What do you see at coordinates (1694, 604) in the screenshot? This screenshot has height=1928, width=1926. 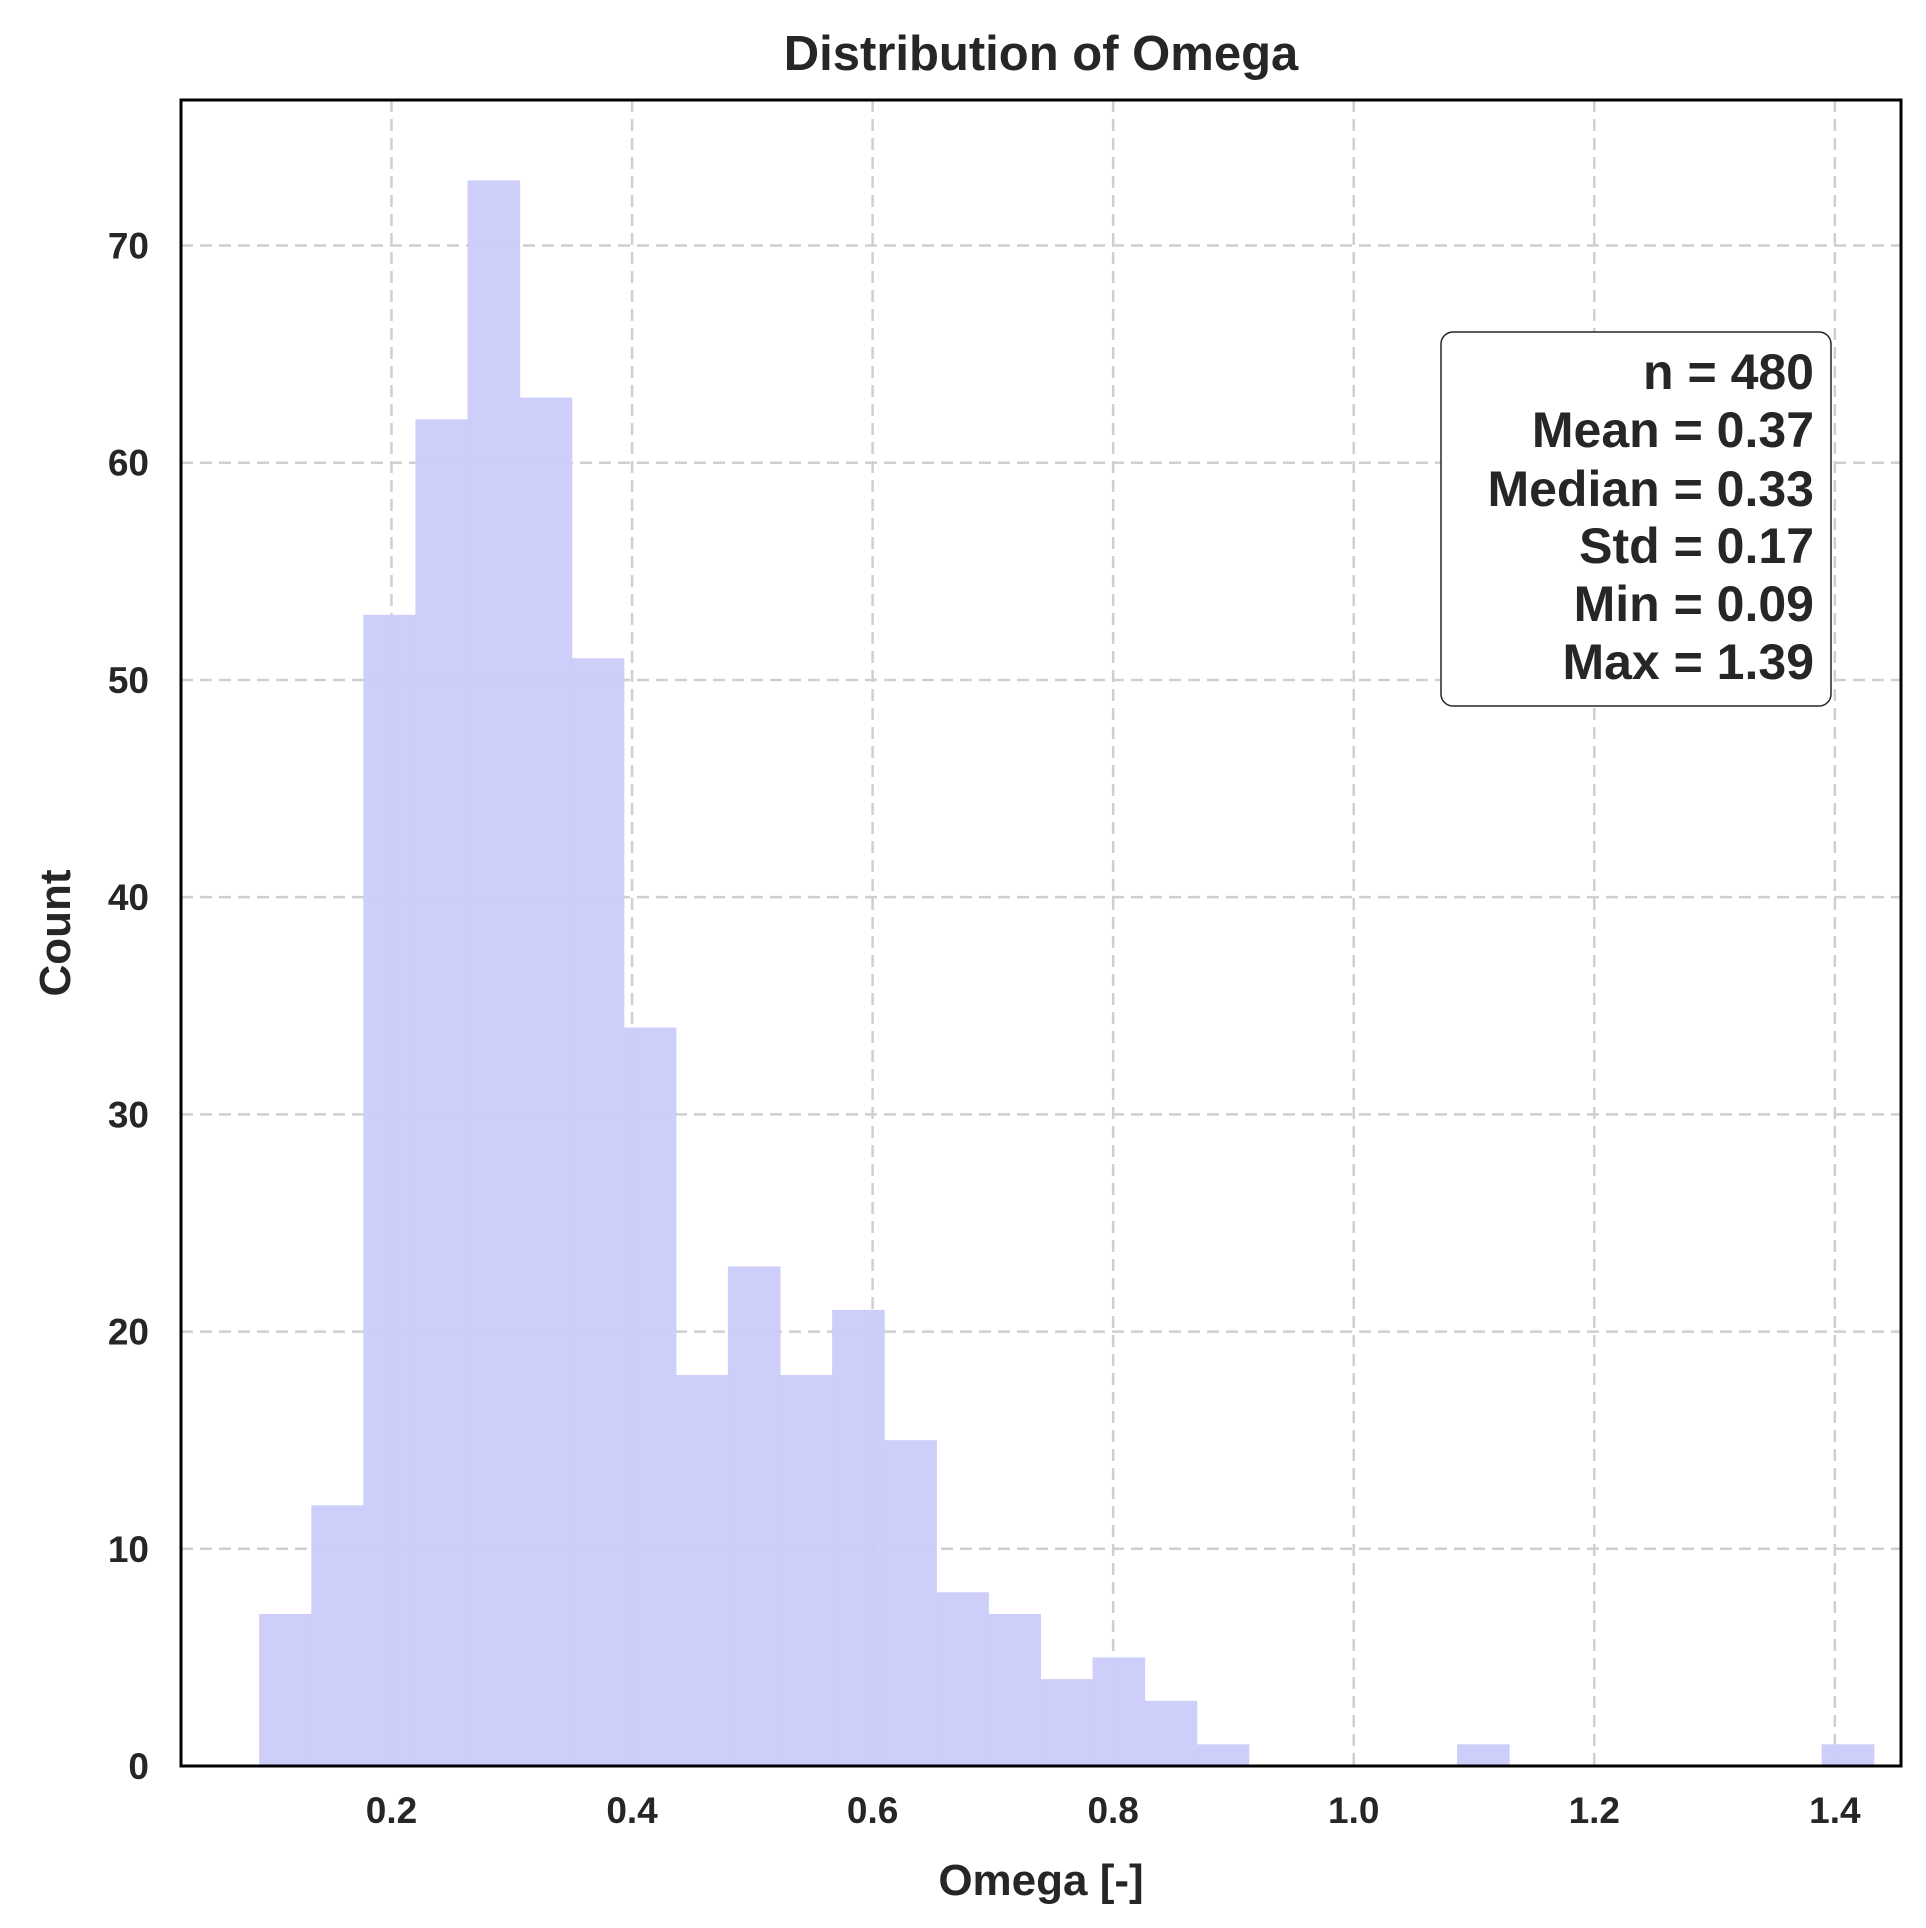 I see `stats-min: Min = 0.09` at bounding box center [1694, 604].